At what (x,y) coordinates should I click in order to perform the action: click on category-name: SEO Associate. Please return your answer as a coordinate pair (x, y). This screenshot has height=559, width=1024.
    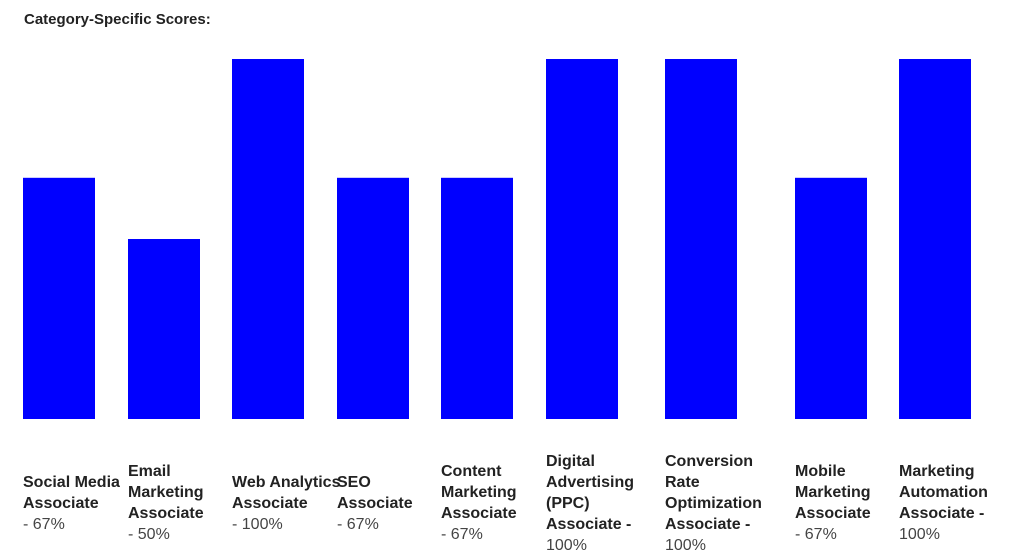
    Looking at the image, I should click on (375, 492).